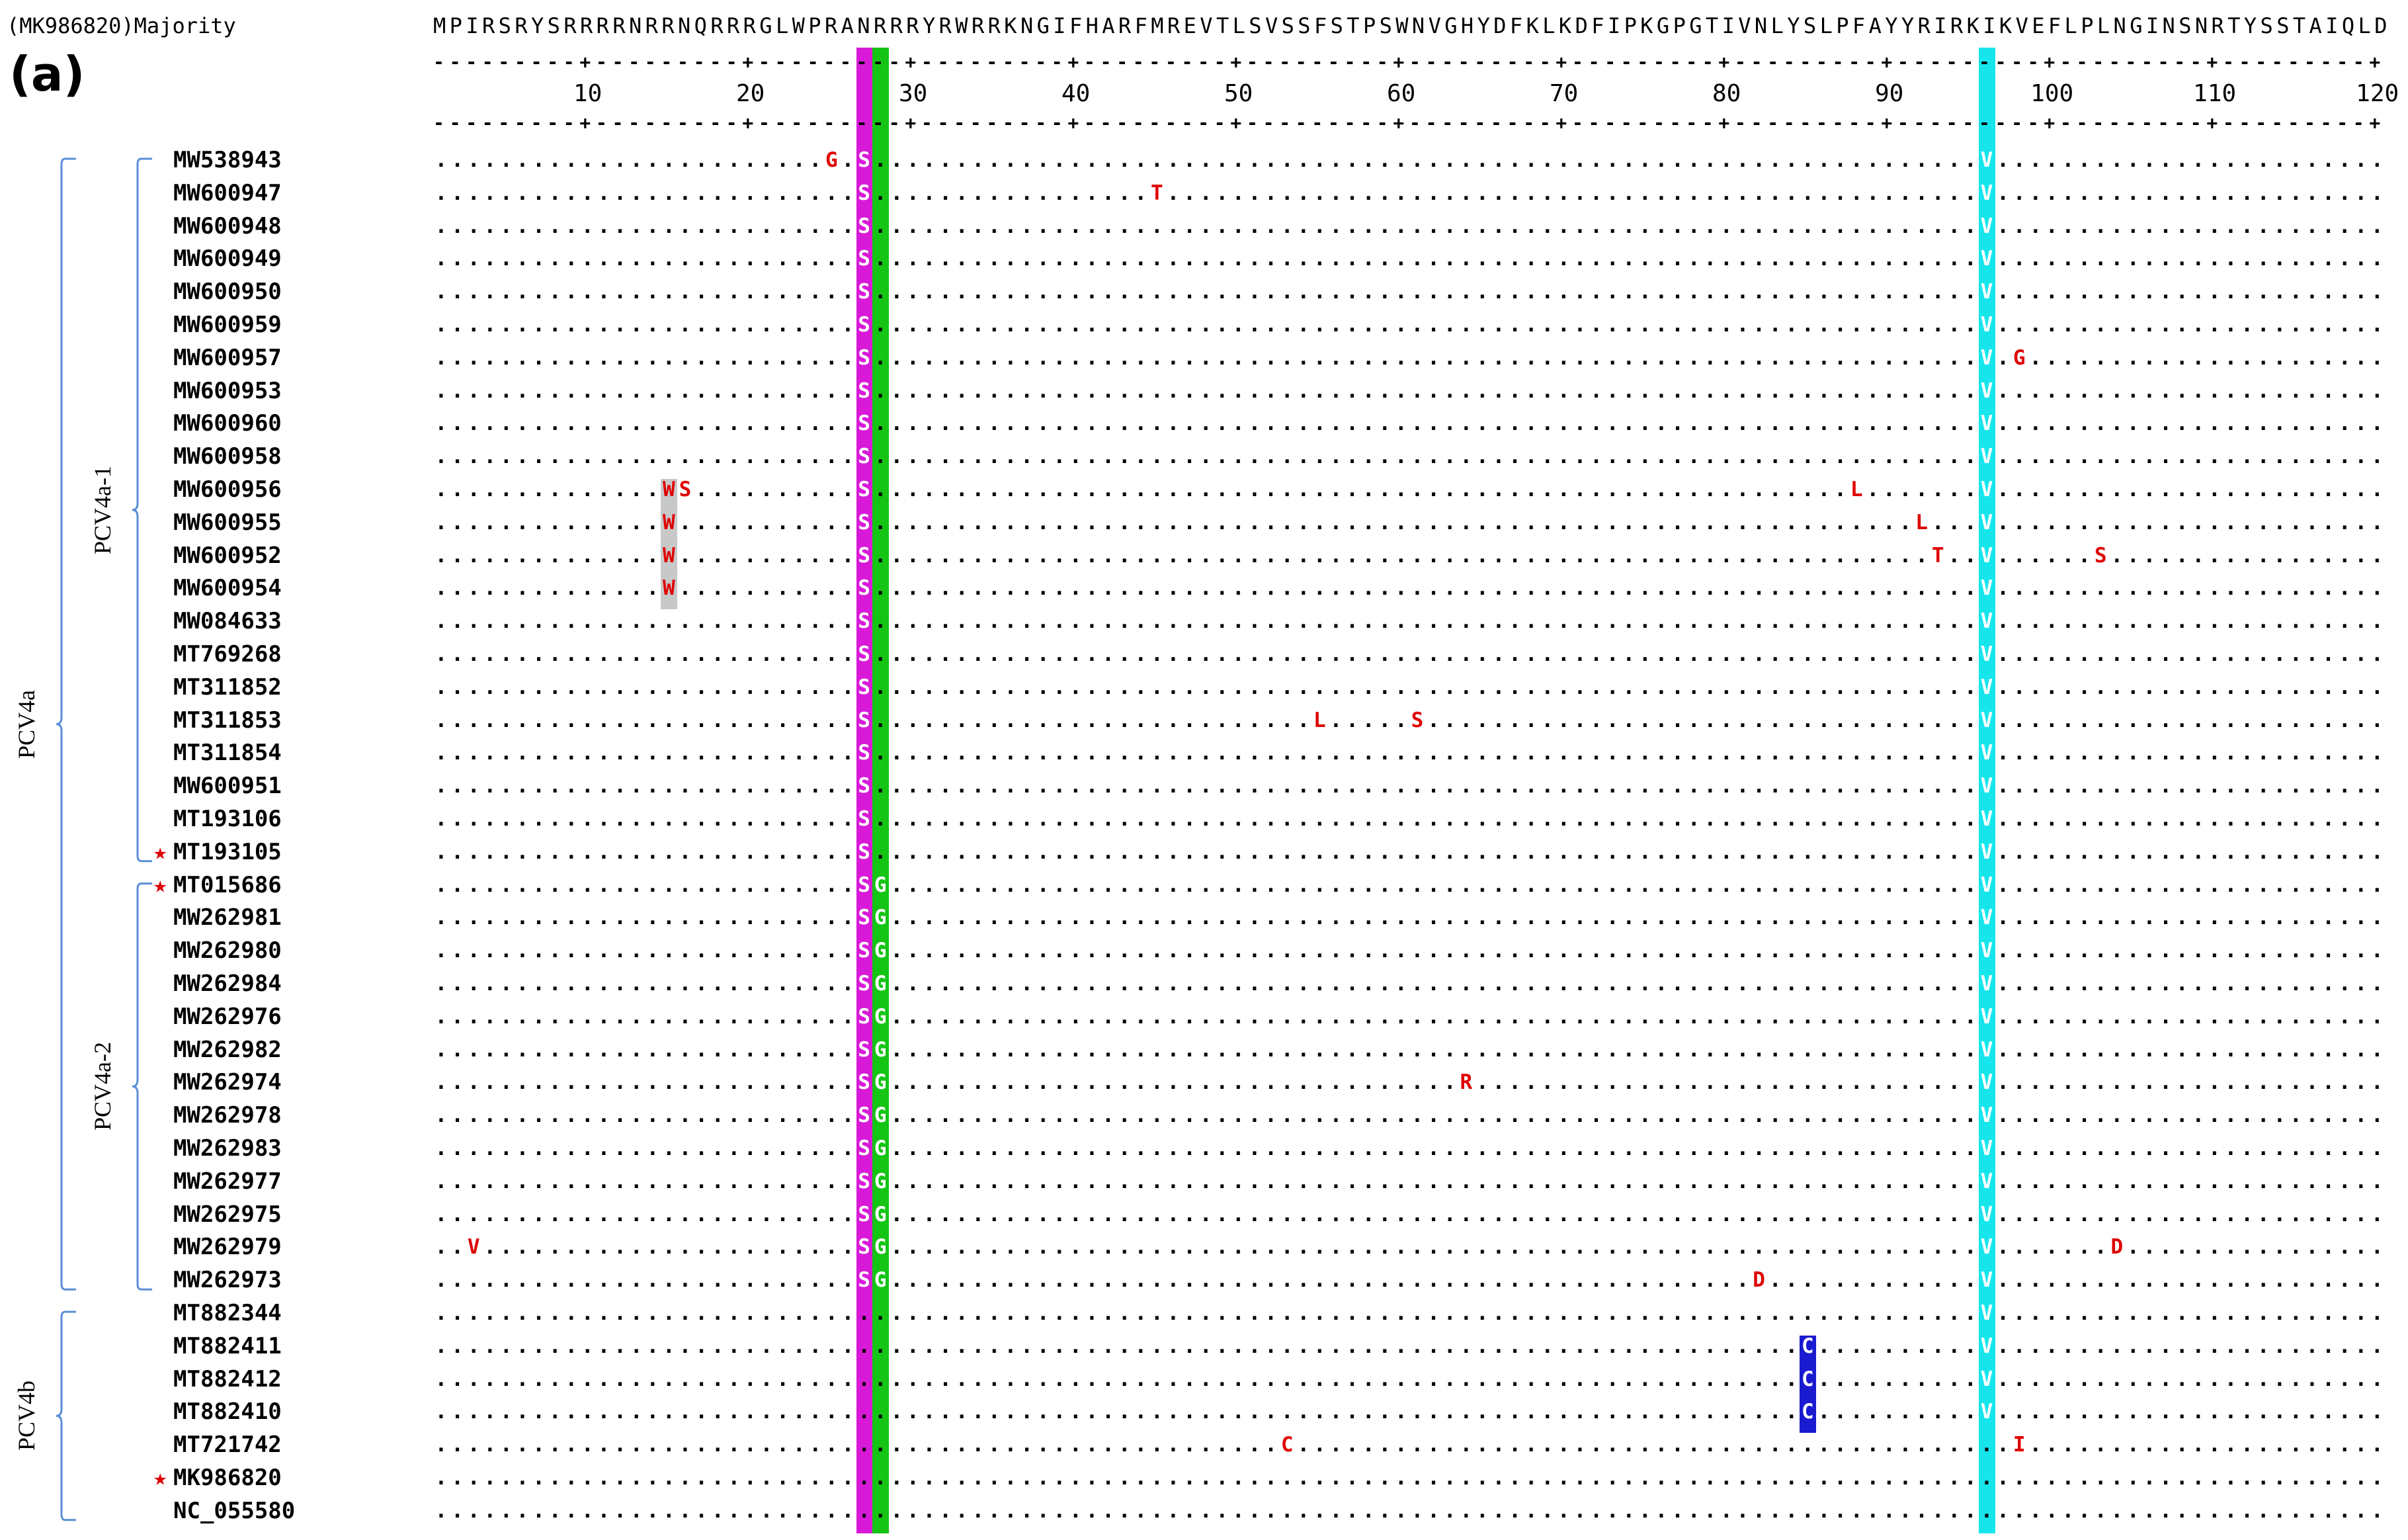 This screenshot has height=1540, width=2408. What do you see at coordinates (2215, 93) in the screenshot?
I see `ruler-tick-label: 110` at bounding box center [2215, 93].